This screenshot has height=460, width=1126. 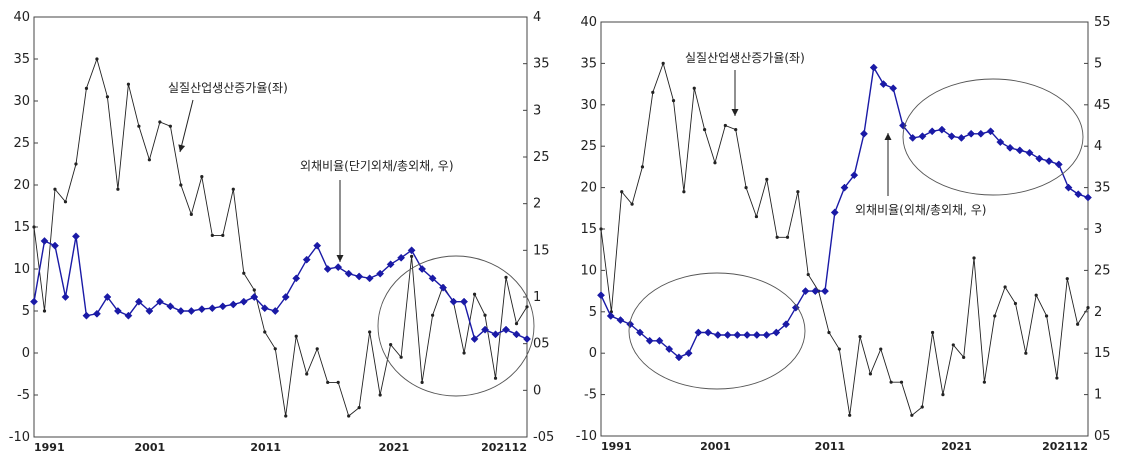 What do you see at coordinates (21, 269) in the screenshot?
I see `left-axis-tick-label: 10` at bounding box center [21, 269].